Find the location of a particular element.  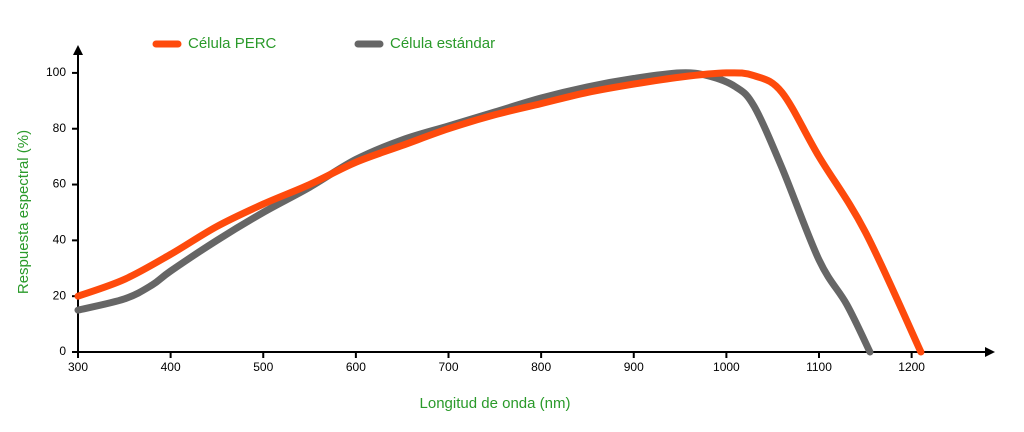

legend-label: Célula PERC is located at coordinates (232, 43).